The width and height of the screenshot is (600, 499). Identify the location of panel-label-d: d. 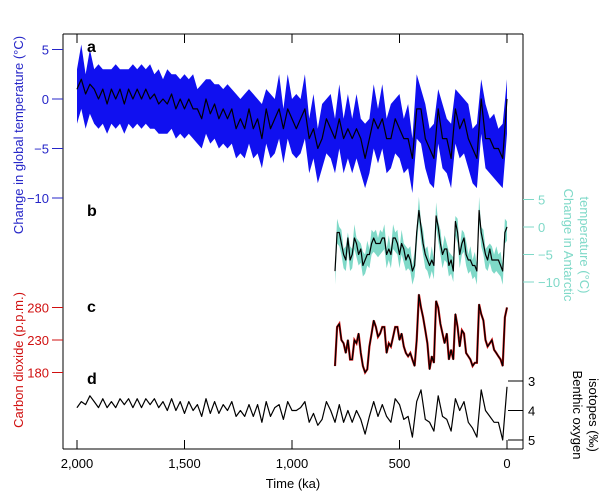
(92, 379).